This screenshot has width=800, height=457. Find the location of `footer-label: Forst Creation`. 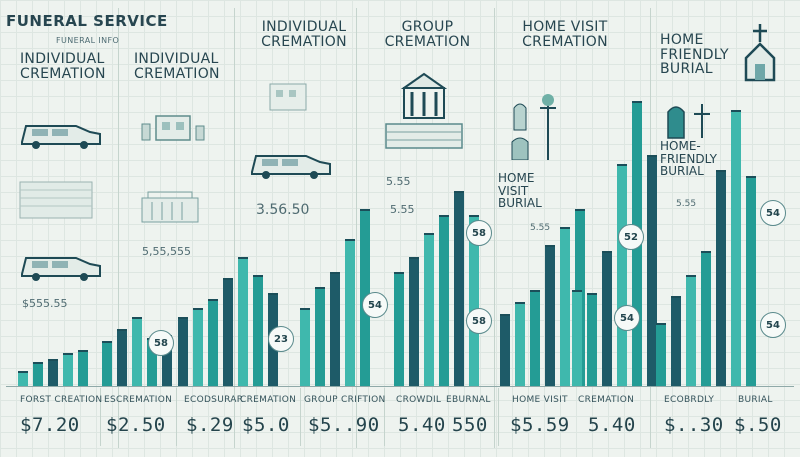

footer-label: Forst Creation is located at coordinates (61, 400).